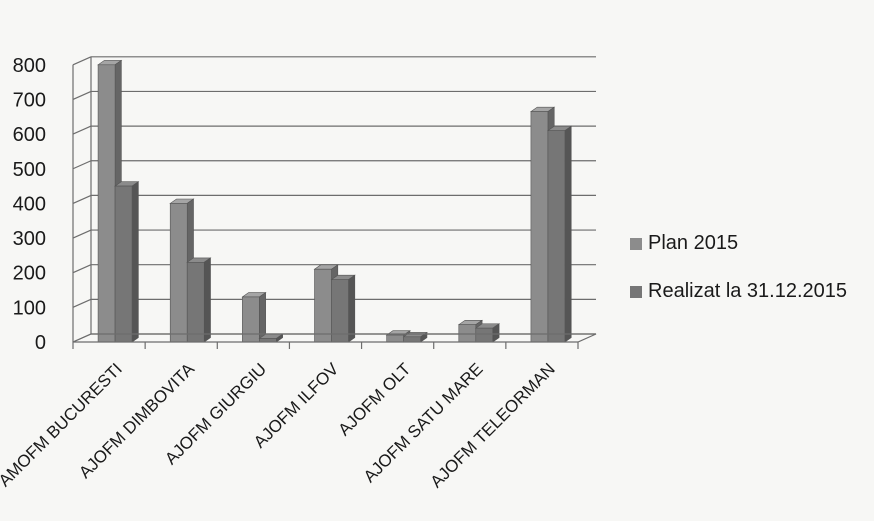  I want to click on y-tick-label: 0, so click(40, 343).